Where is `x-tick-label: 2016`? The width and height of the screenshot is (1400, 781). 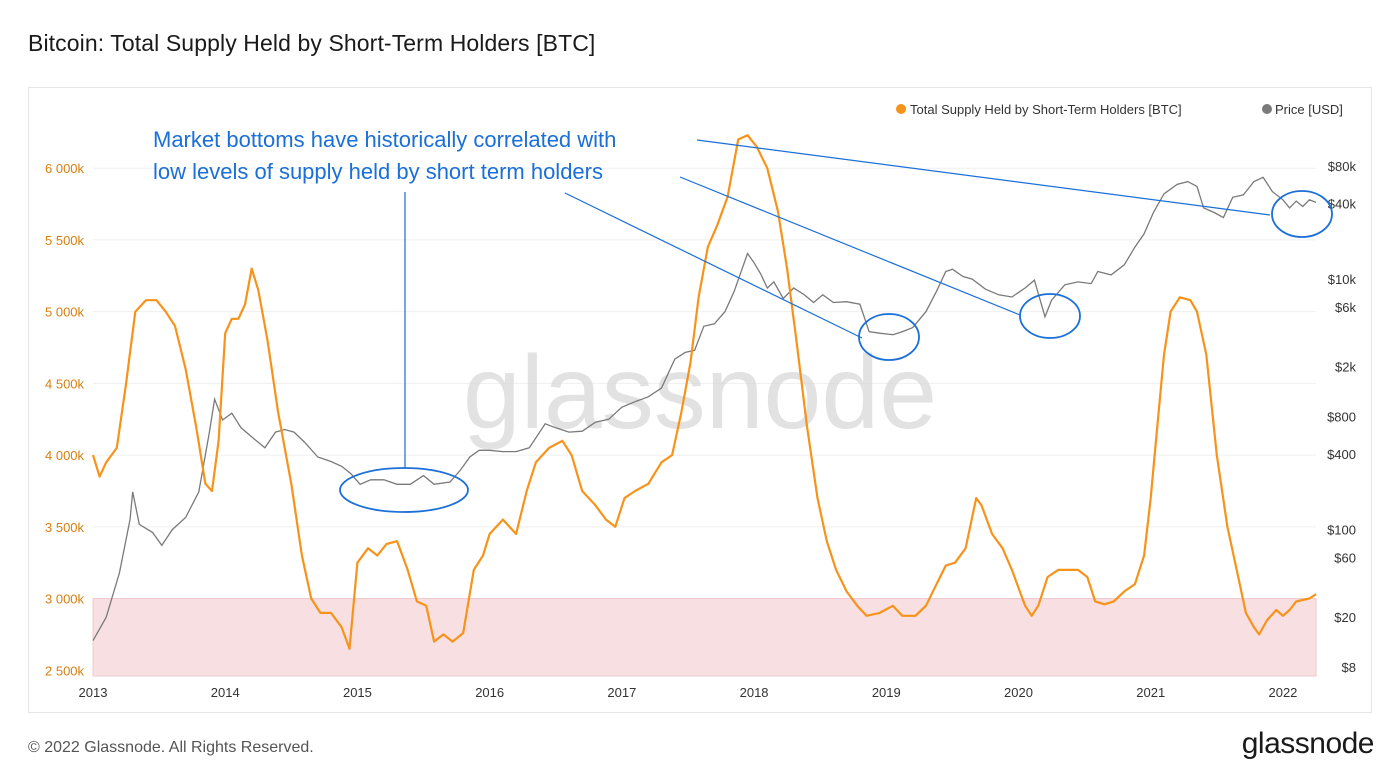 x-tick-label: 2016 is located at coordinates (489, 692).